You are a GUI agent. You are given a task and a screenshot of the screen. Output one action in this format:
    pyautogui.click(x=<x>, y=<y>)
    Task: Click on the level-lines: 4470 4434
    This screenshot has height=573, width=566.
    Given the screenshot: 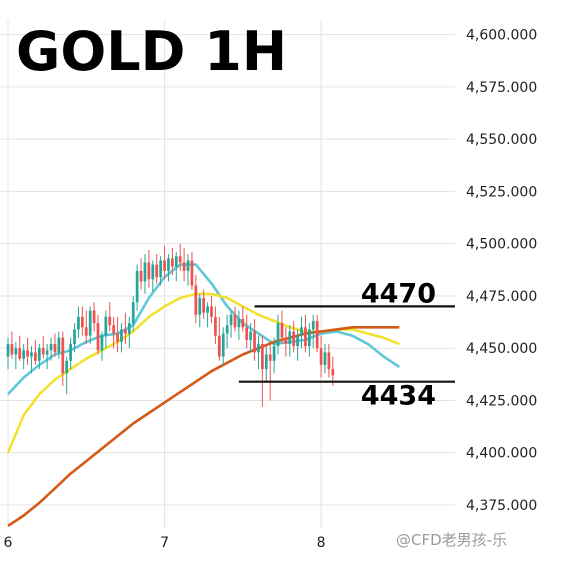 What is the action you would take?
    pyautogui.click(x=346, y=345)
    